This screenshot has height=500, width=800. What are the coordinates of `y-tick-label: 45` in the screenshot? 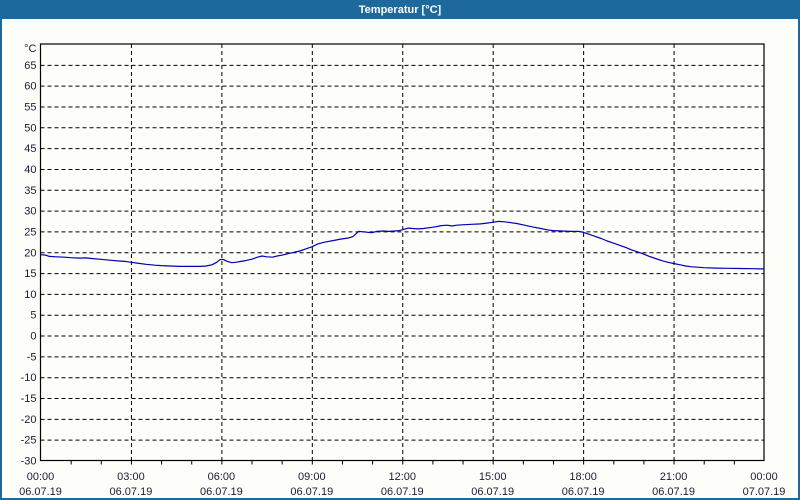 It's located at (30, 149).